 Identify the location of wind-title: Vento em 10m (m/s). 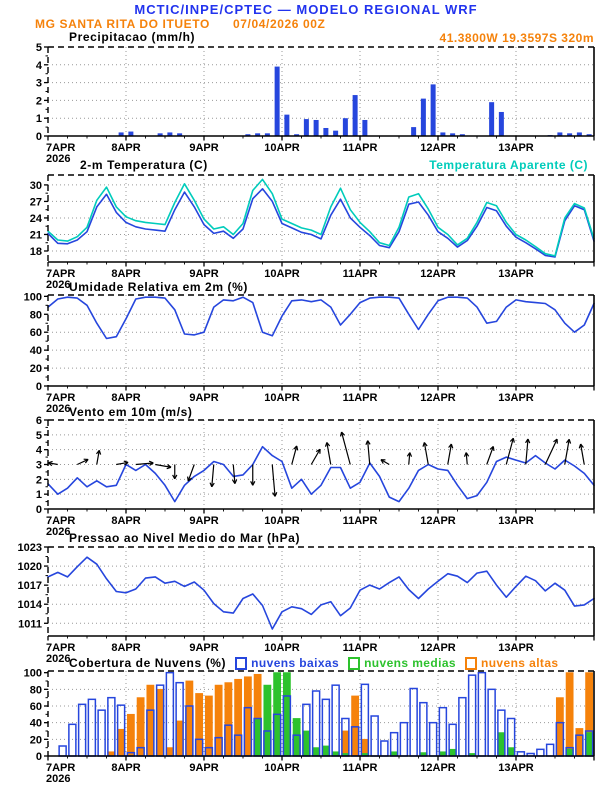
(131, 412).